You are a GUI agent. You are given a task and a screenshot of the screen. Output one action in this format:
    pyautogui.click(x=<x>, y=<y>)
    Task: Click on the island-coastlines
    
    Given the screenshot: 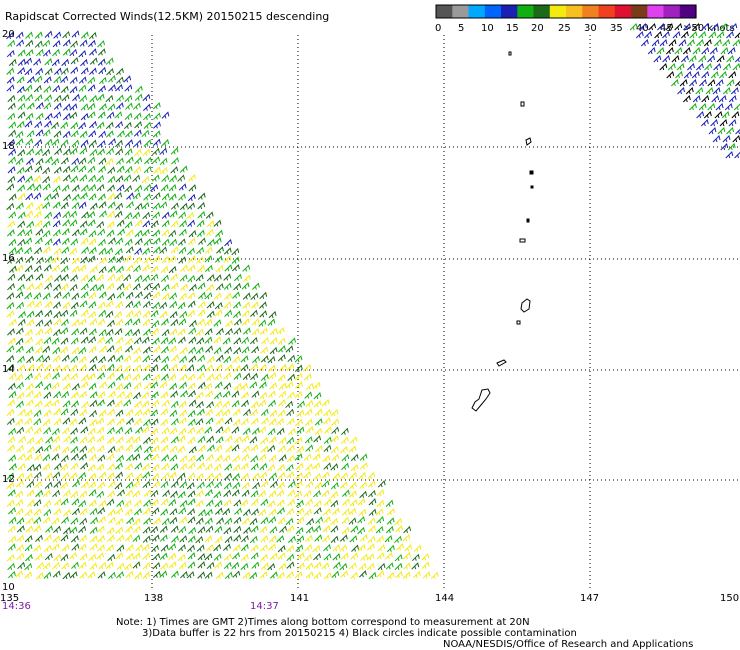 What is the action you would take?
    pyautogui.click(x=502, y=231)
    